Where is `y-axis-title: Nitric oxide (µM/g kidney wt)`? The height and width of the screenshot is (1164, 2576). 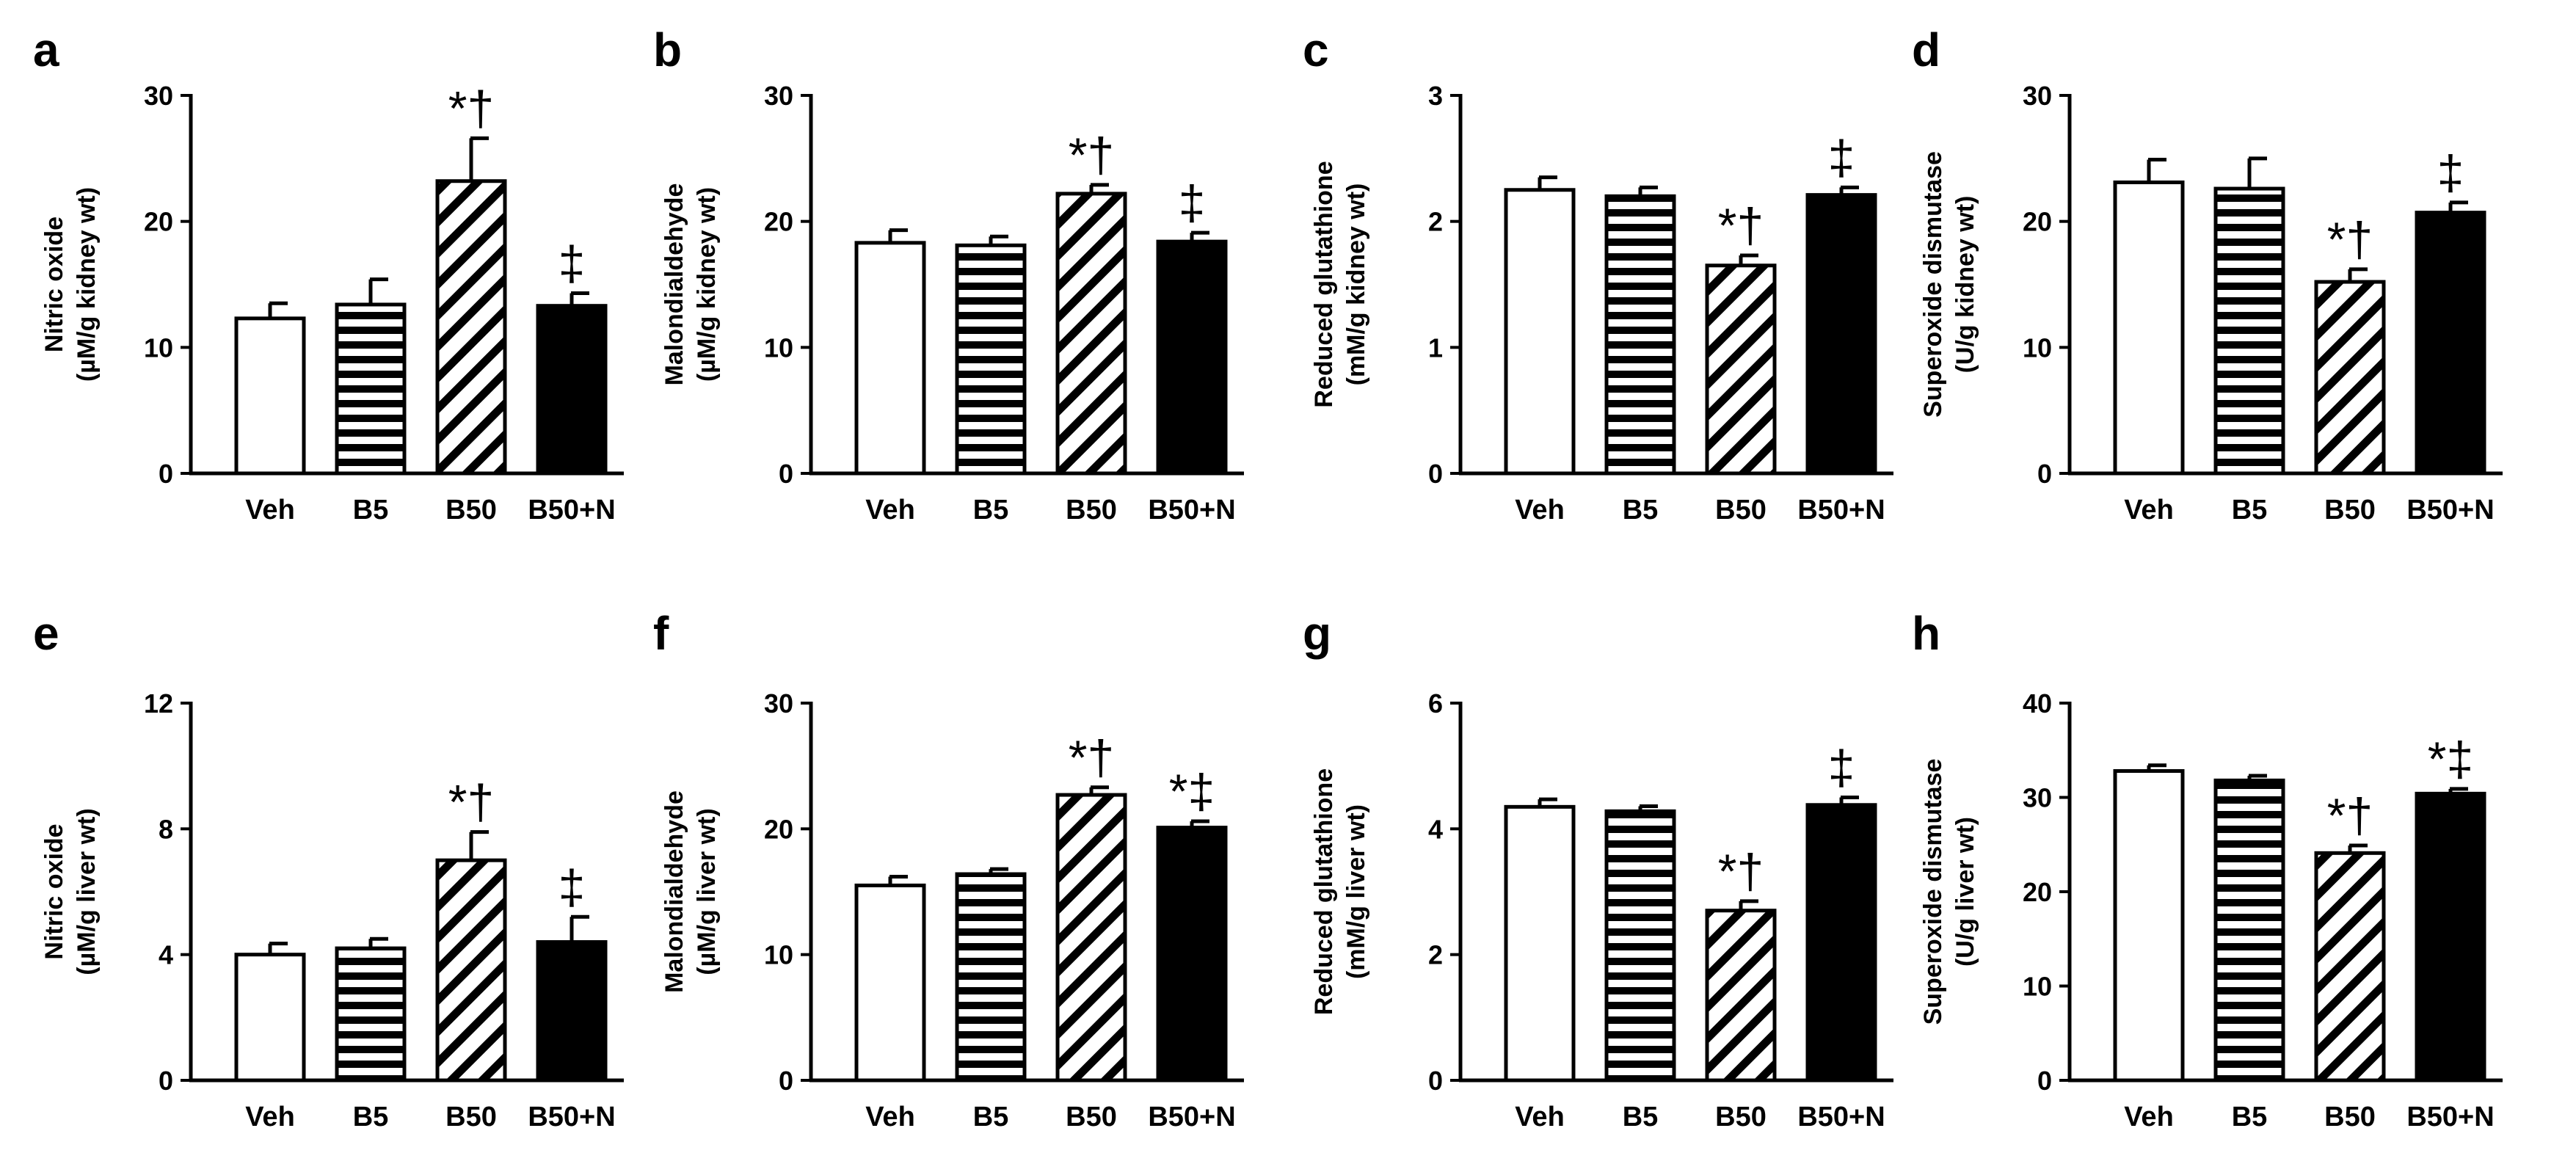 y-axis-title: Nitric oxide (µM/g kidney wt) is located at coordinates (70, 285).